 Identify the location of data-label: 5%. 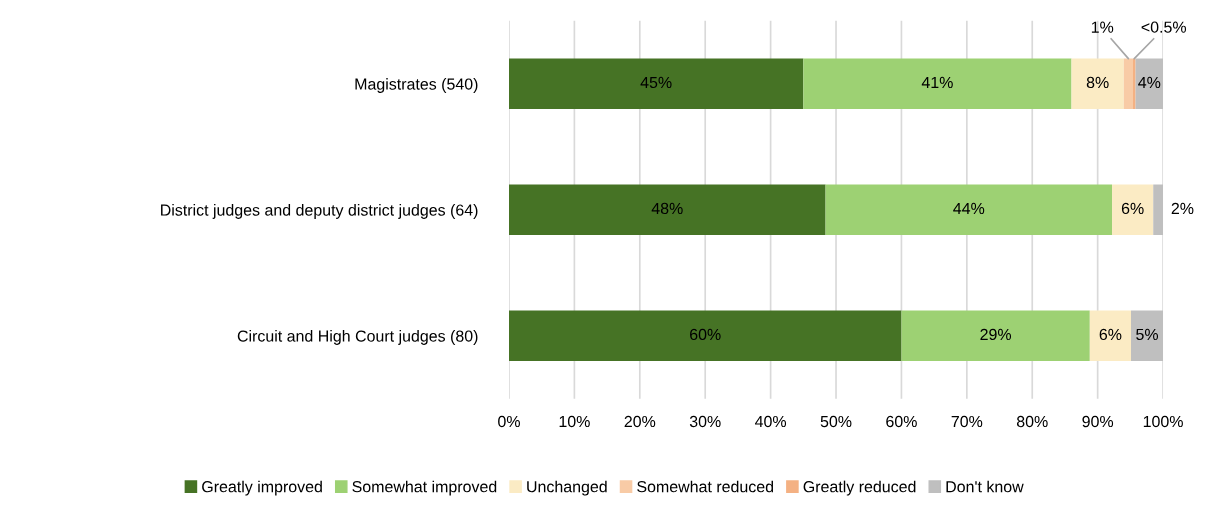
(1147, 334).